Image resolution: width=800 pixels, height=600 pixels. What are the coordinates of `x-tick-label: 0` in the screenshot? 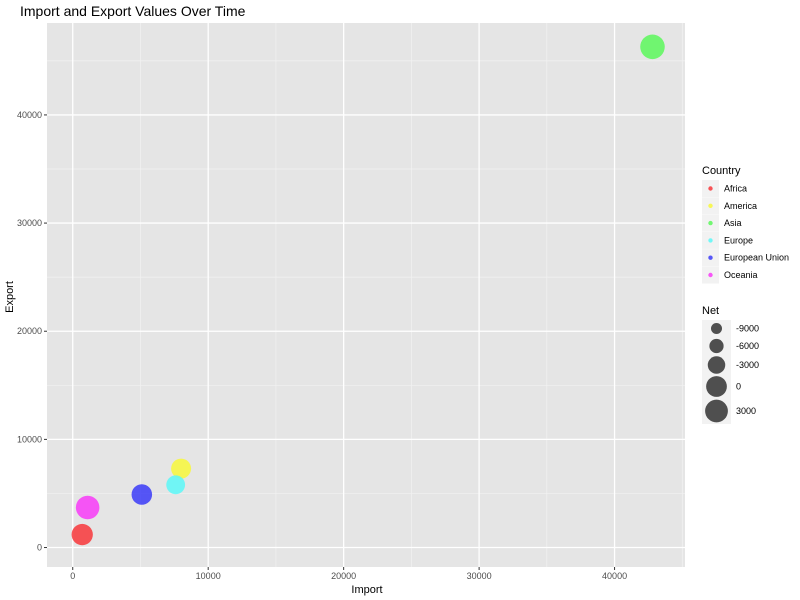 It's located at (72, 576).